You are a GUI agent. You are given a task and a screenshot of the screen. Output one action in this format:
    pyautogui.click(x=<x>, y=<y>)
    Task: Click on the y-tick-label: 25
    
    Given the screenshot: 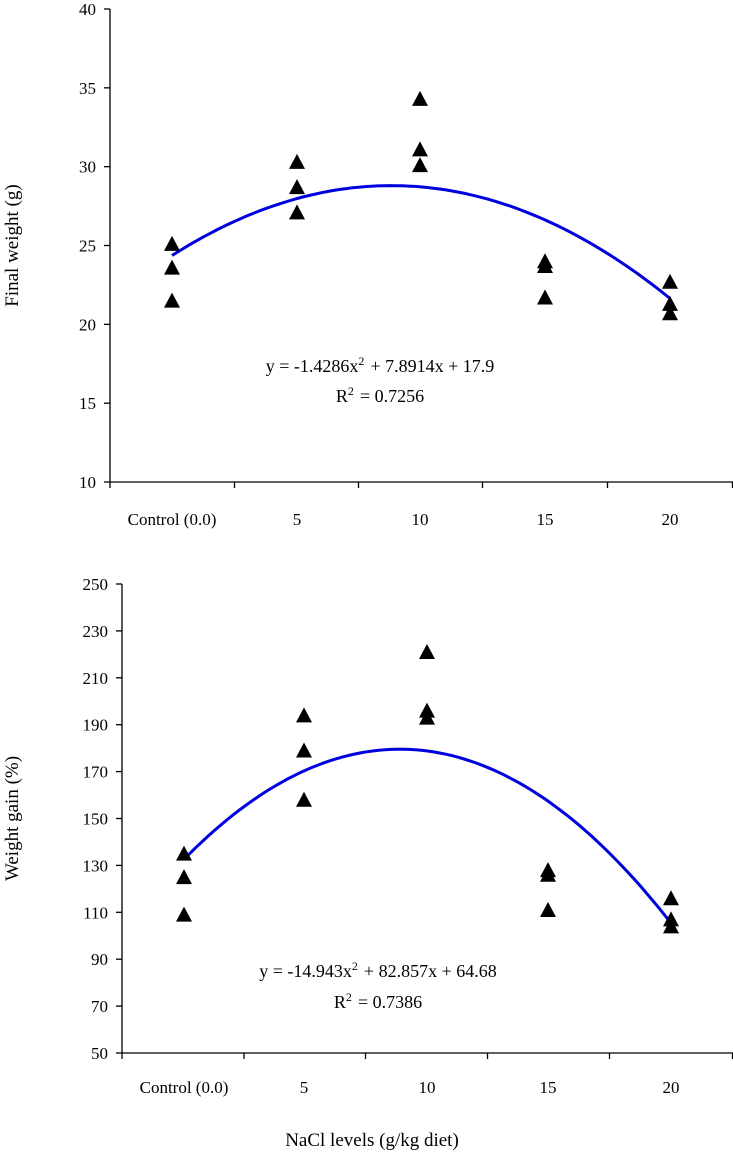 What is the action you would take?
    pyautogui.click(x=87, y=246)
    